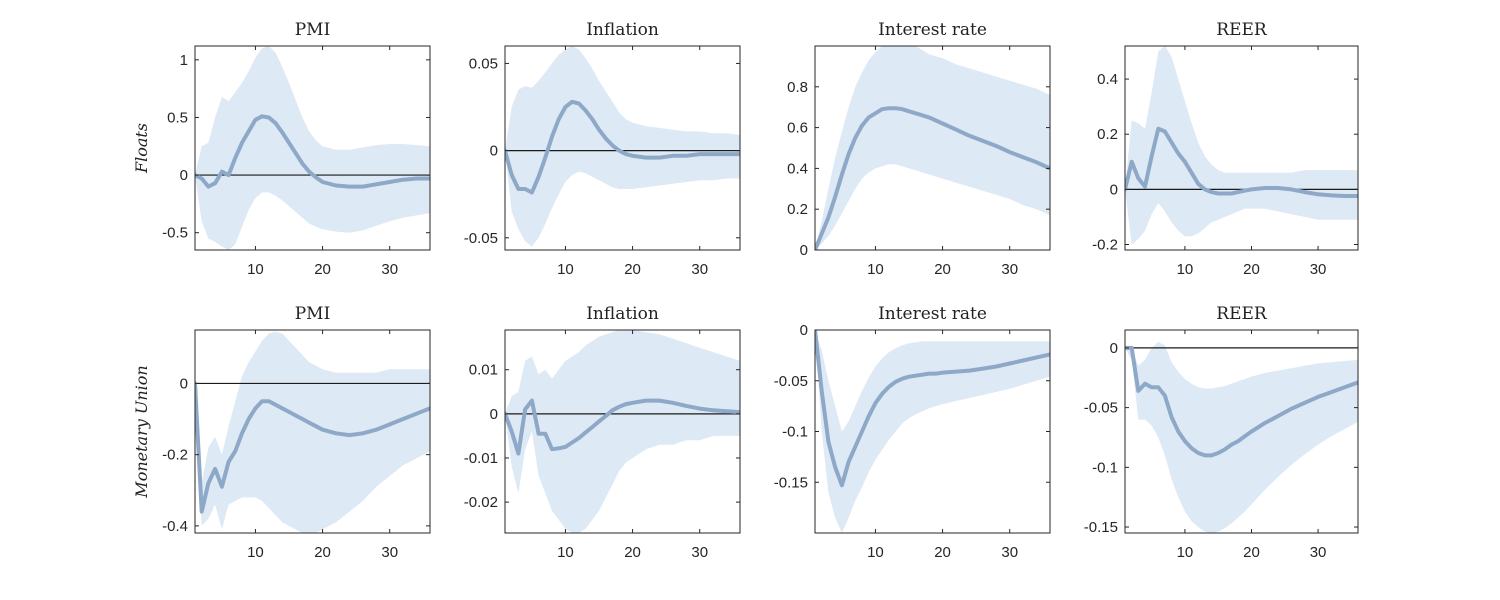 This screenshot has width=1500, height=600. I want to click on panel-3: 0.4 0.2 0 -0.2 10 20 30 REER, so click(1225, 149).